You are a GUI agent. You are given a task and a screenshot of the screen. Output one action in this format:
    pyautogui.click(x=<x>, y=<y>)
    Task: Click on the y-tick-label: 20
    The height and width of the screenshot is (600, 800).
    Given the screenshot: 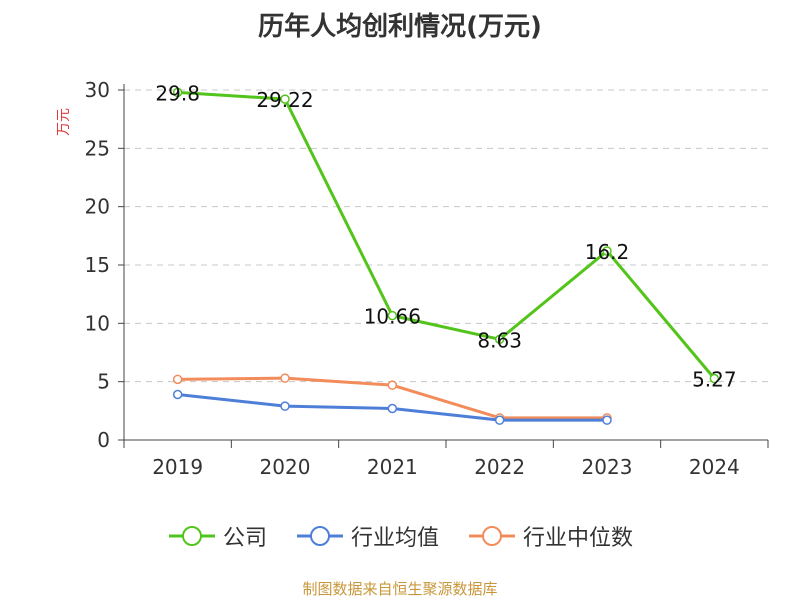 What is the action you would take?
    pyautogui.click(x=97, y=207)
    